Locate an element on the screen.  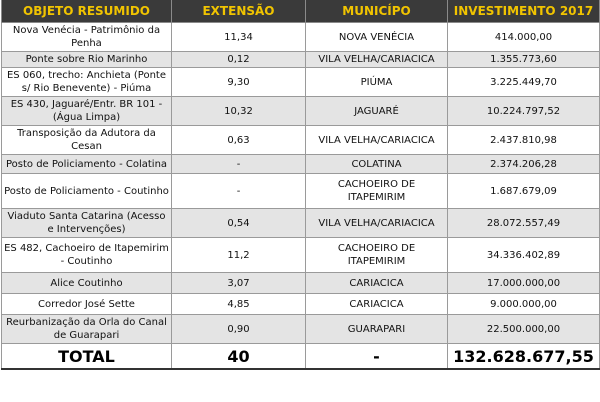
cell-extensao: 11,34 is located at coordinates (238, 37).